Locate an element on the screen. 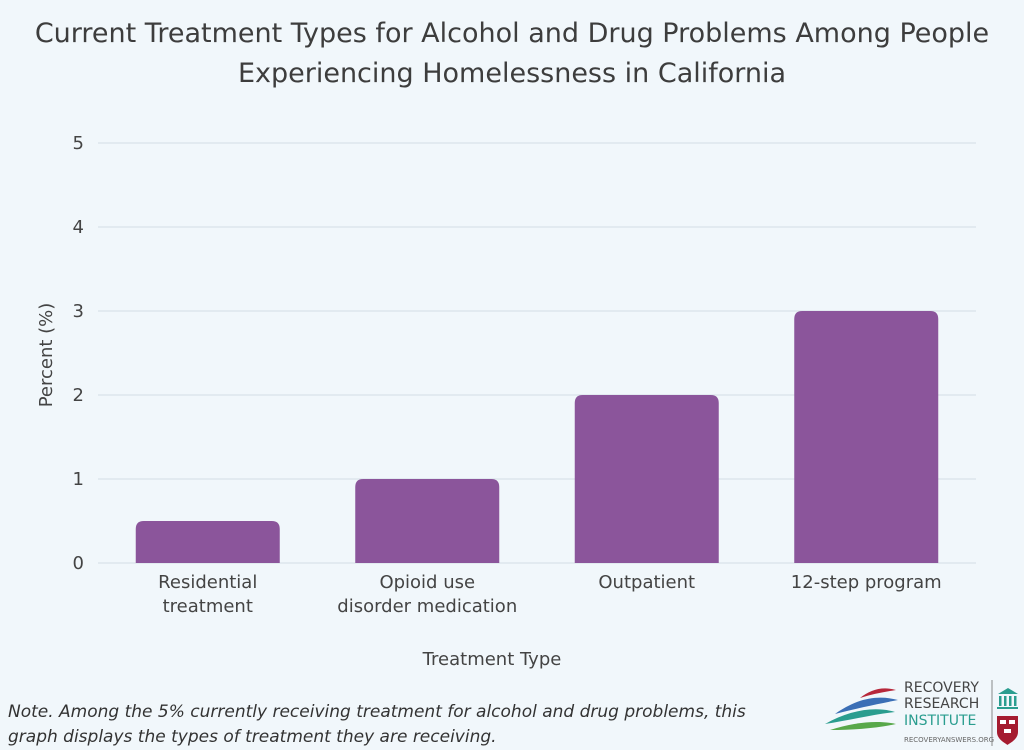 Image resolution: width=1024 pixels, height=750 pixels. y-tick-label: 3 is located at coordinates (78, 311).